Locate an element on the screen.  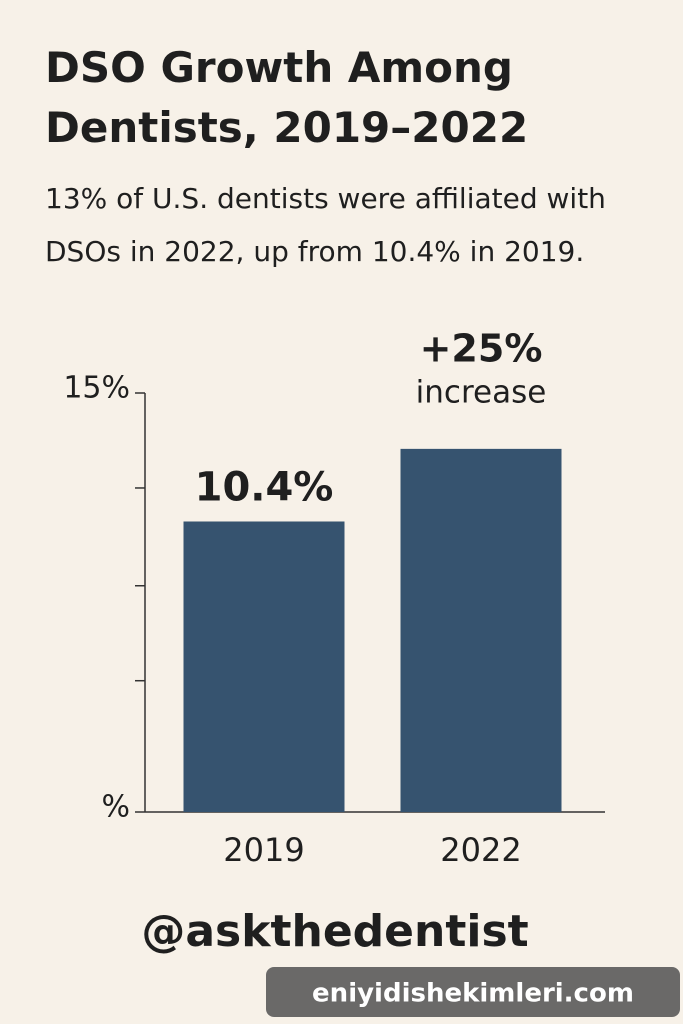
x-tick-label: 2019 is located at coordinates (263, 850).